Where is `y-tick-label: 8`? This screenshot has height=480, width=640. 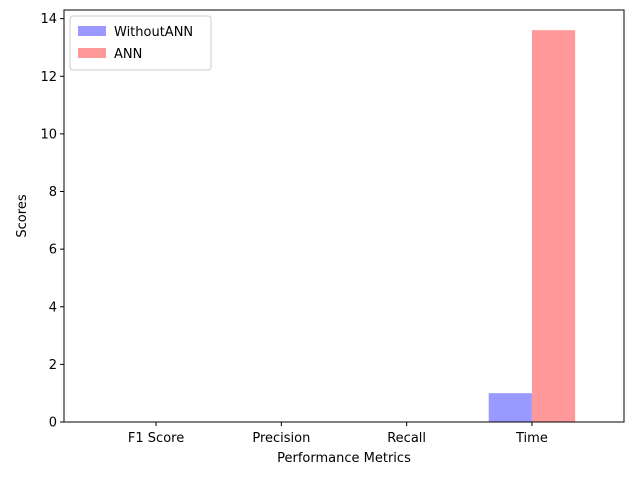 y-tick-label: 8 is located at coordinates (53, 192).